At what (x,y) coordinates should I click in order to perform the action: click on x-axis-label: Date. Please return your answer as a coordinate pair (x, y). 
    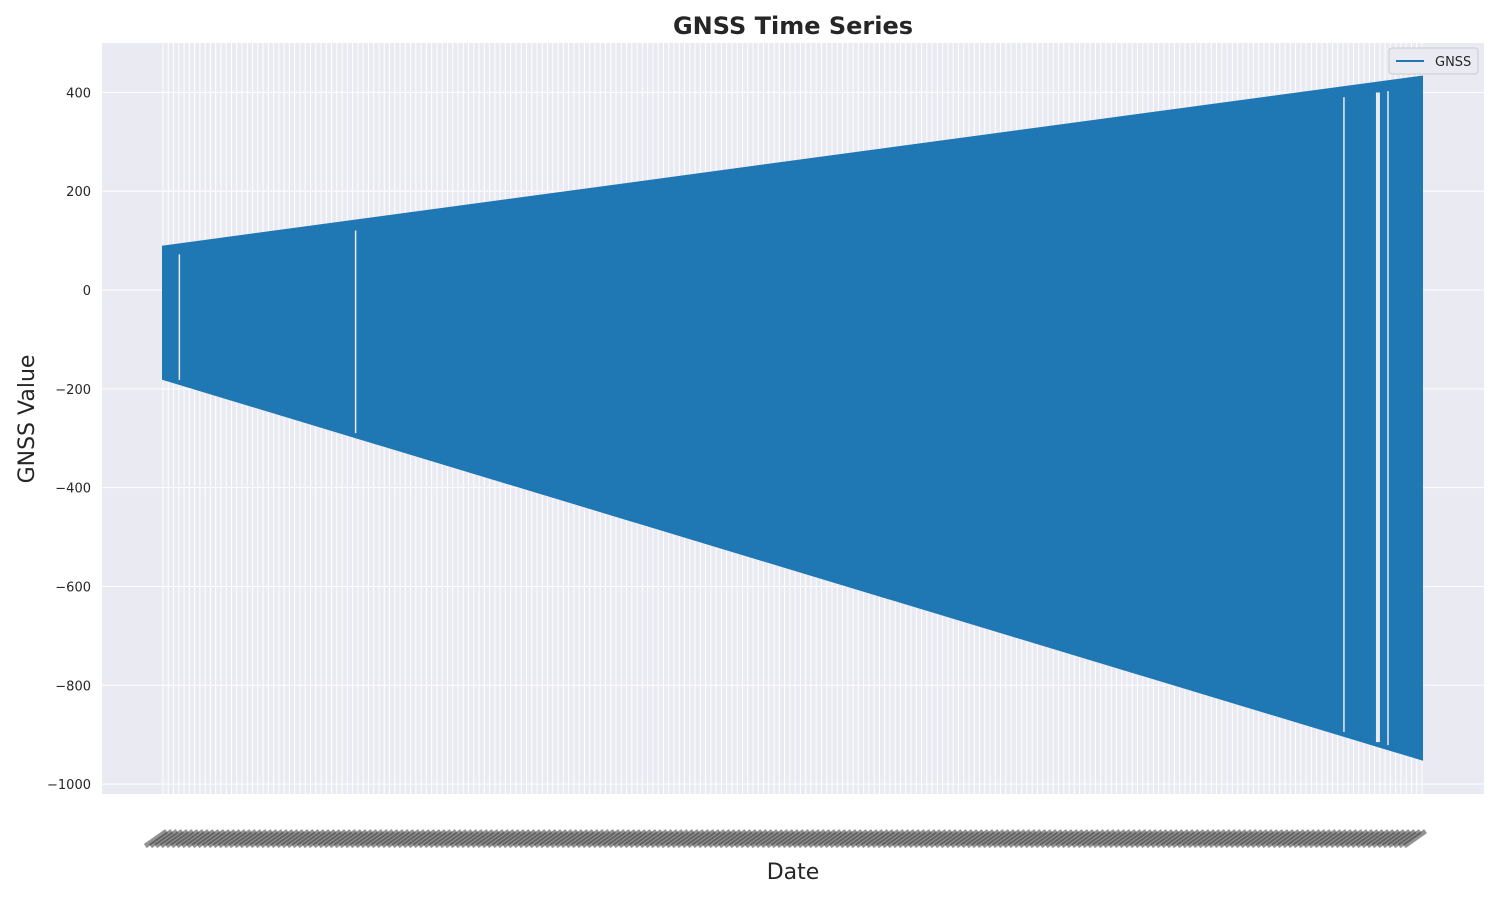
    Looking at the image, I should click on (793, 872).